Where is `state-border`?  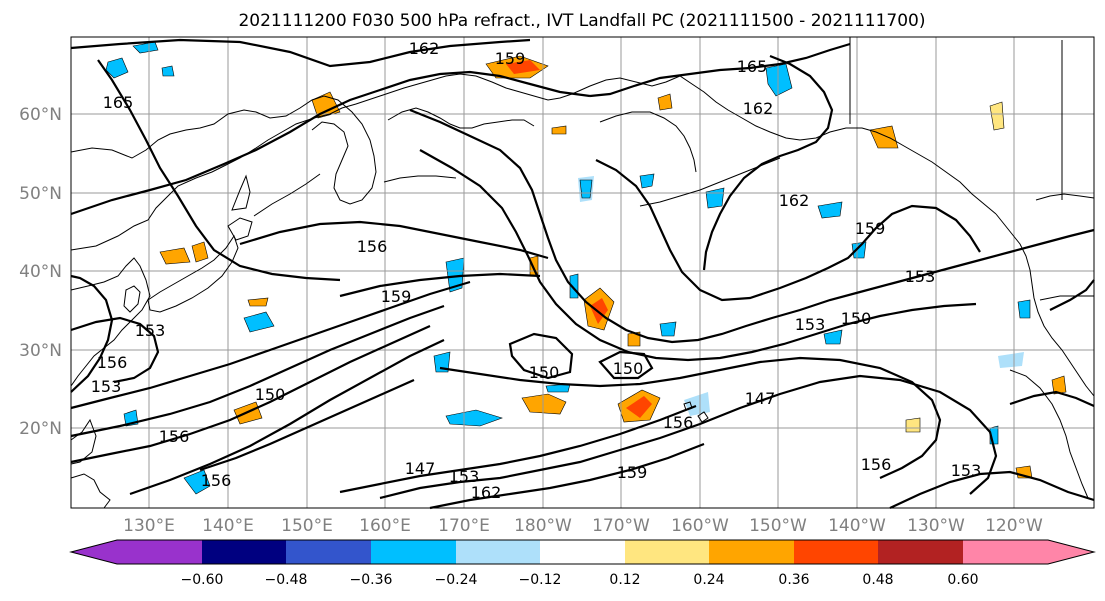
state-border is located at coordinates (1066, 298).